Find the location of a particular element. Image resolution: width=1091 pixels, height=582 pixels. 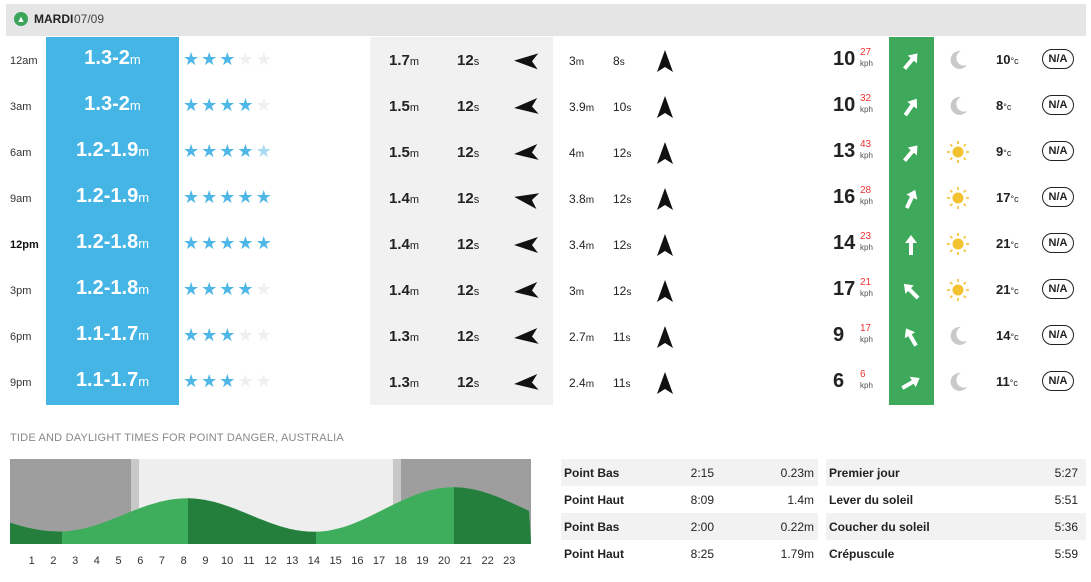

tide-chart-svg is located at coordinates (270, 501).